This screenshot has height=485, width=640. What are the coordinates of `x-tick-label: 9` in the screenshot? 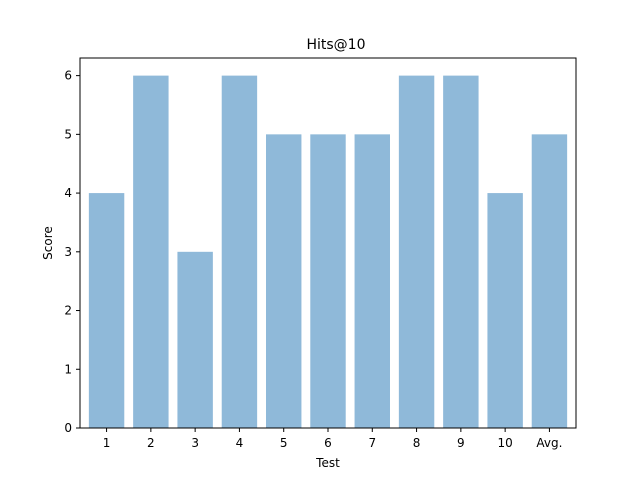 It's located at (461, 443).